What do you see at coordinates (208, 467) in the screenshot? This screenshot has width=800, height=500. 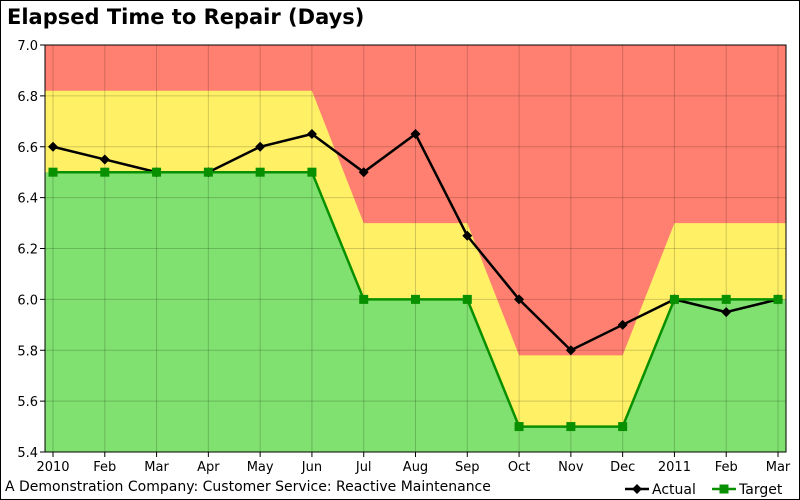 I see `x-tick-label: Apr` at bounding box center [208, 467].